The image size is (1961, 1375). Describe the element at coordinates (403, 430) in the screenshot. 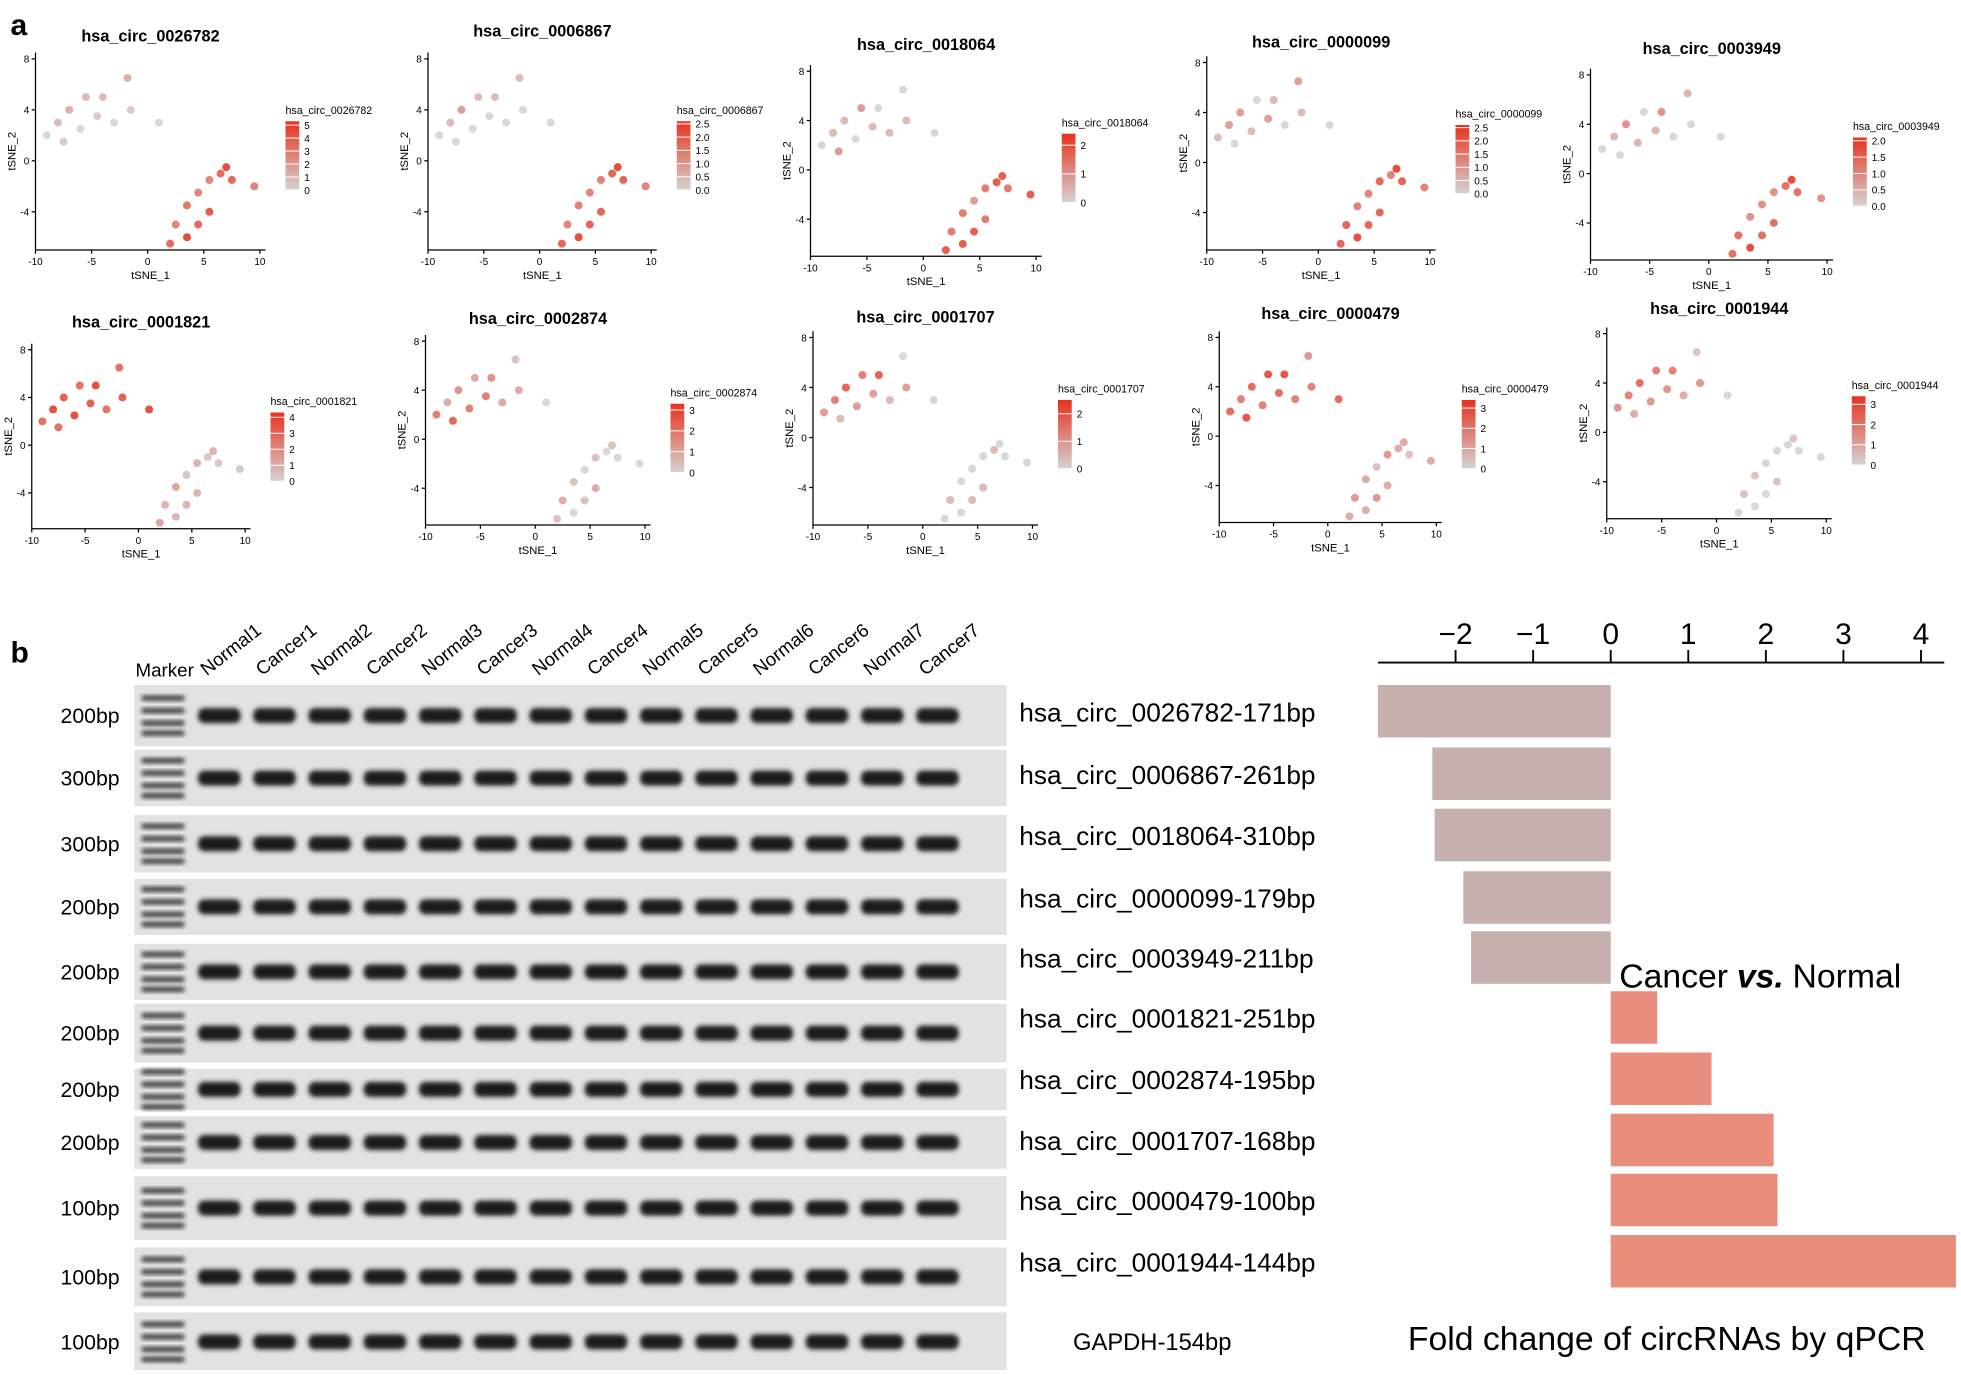

I see `y-axis-label: tSNE_2` at that location.